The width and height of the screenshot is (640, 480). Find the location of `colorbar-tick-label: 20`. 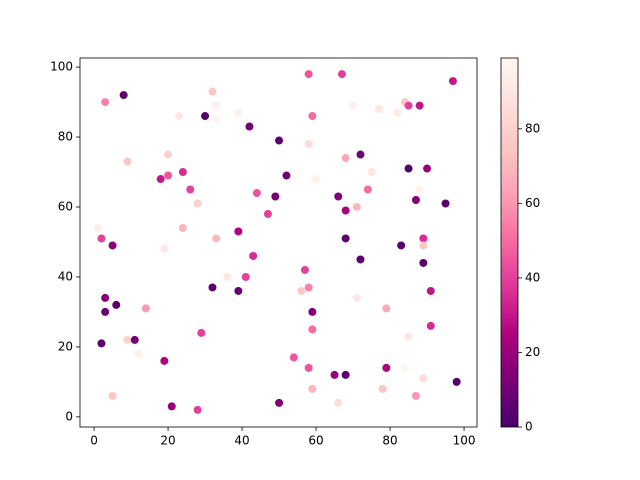

colorbar-tick-label: 20 is located at coordinates (532, 352).